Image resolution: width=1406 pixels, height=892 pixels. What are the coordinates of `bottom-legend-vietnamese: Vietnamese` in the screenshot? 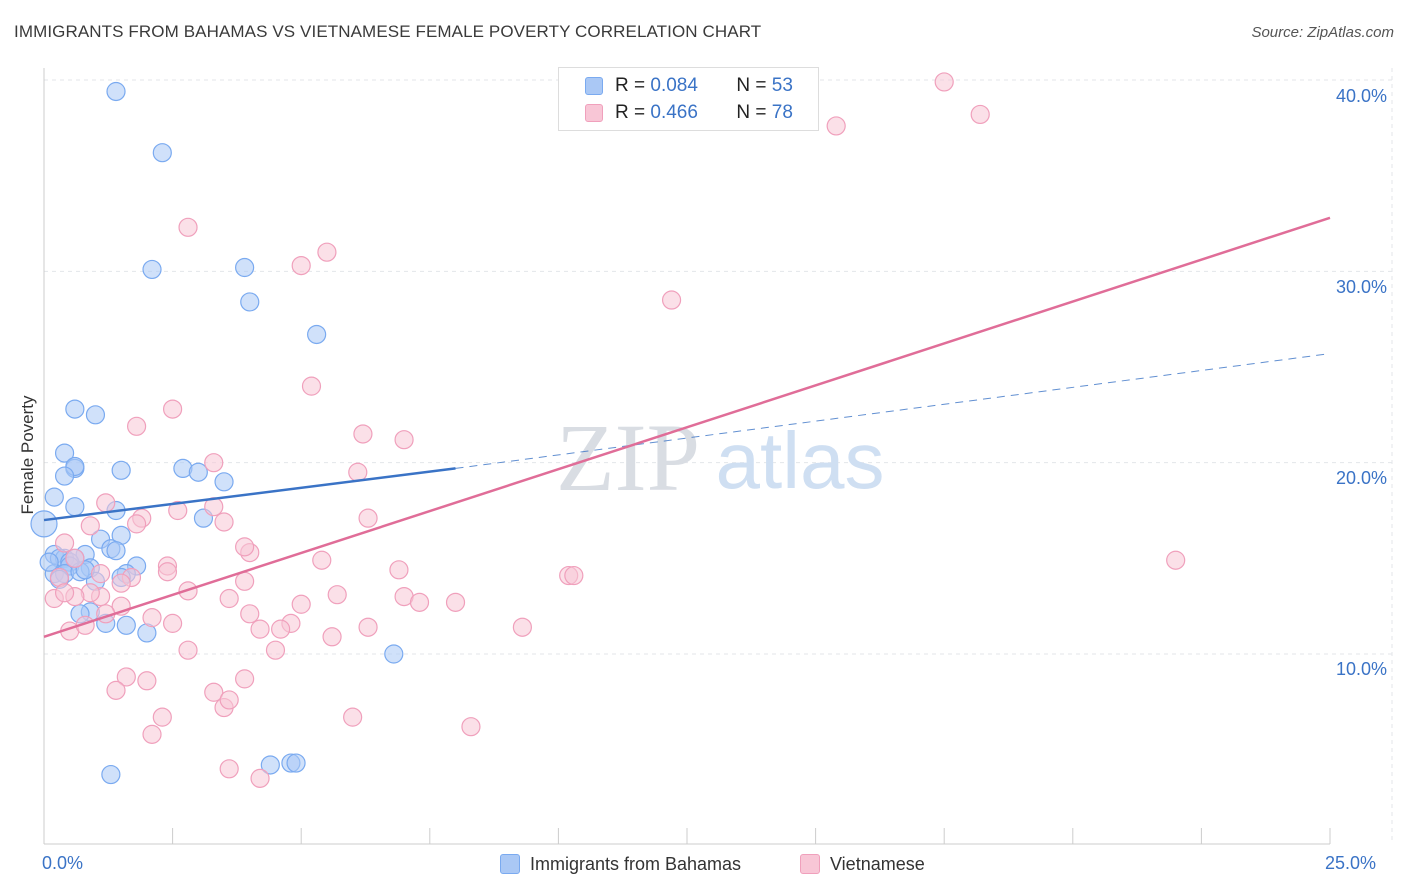 It's located at (862, 864).